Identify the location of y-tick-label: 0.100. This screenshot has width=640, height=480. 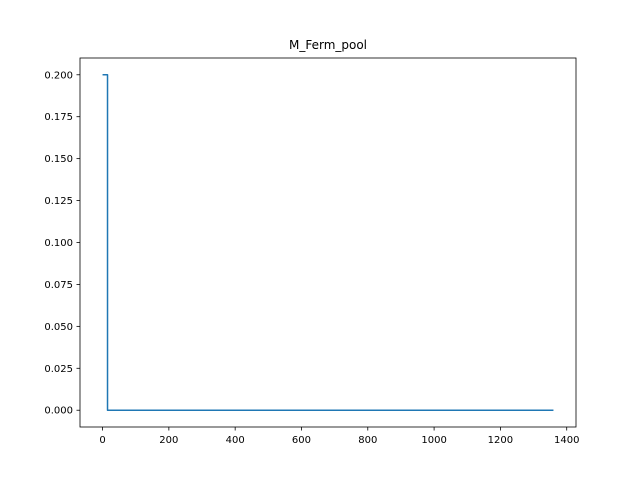
(58, 243).